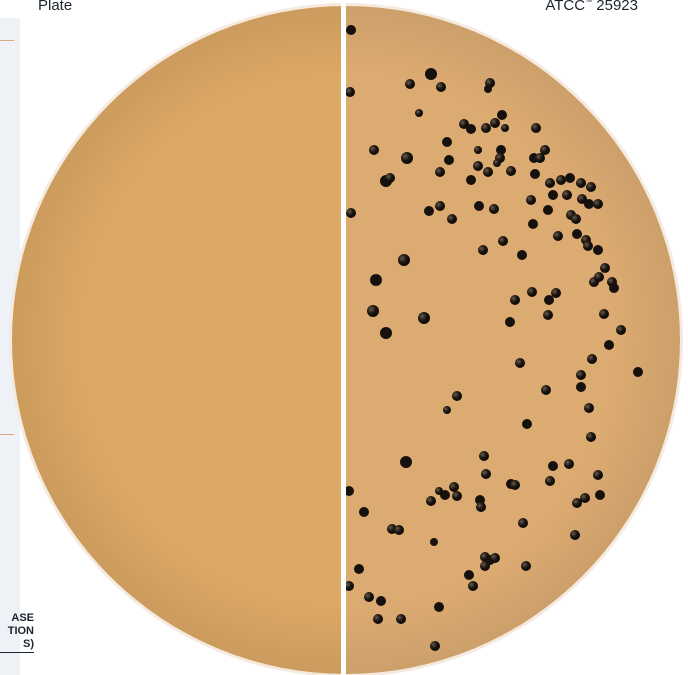  Describe the element at coordinates (565, 7) in the screenshot. I see `strain-prefix: ATCC` at that location.